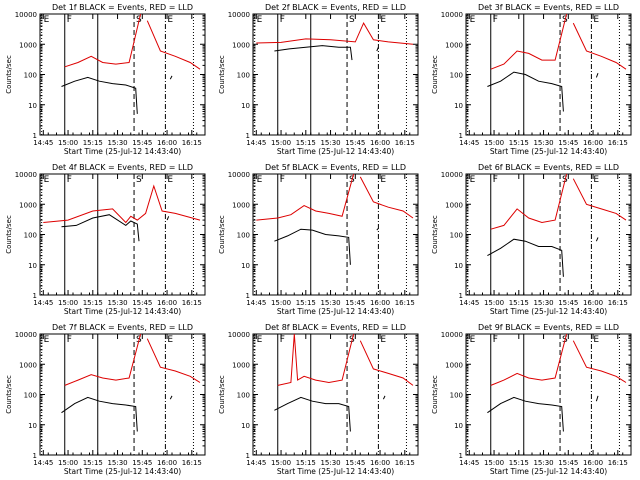 The width and height of the screenshot is (640, 480). I want to click on marker-label: S, so click(352, 20).